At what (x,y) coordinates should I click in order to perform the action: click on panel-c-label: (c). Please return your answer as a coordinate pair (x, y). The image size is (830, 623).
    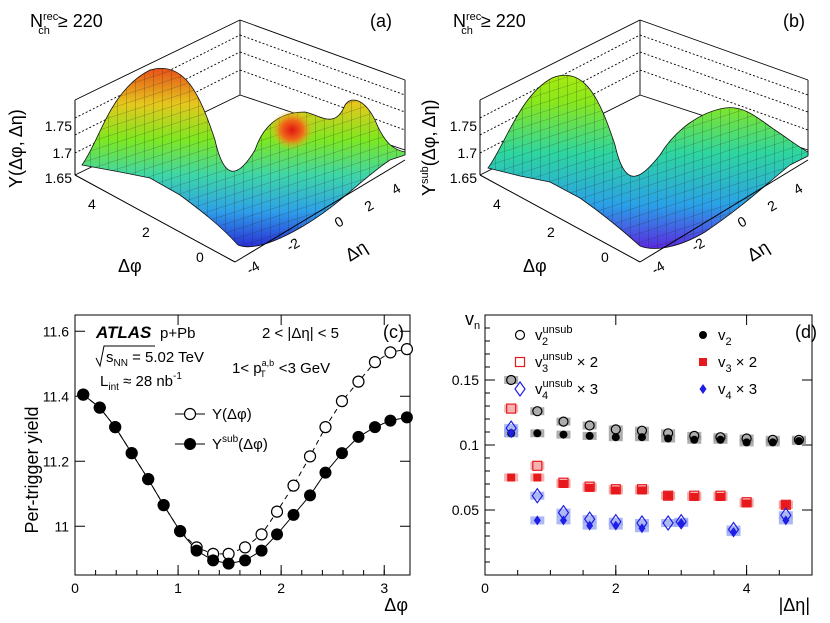
    Looking at the image, I should click on (393, 332).